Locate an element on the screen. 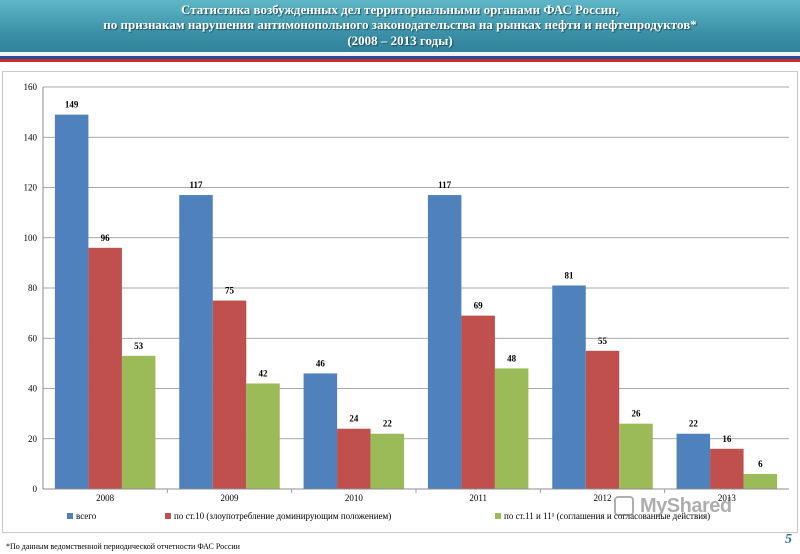 Image resolution: width=800 pixels, height=554 pixels. bar-2011-s1 is located at coordinates (444, 342).